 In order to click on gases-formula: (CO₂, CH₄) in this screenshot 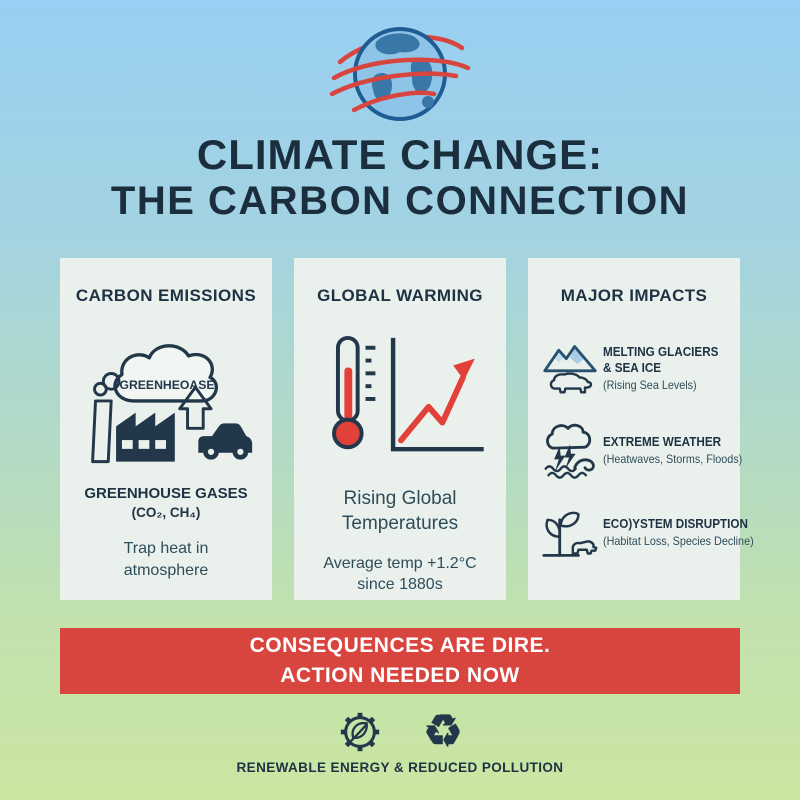, I will do `click(166, 513)`.